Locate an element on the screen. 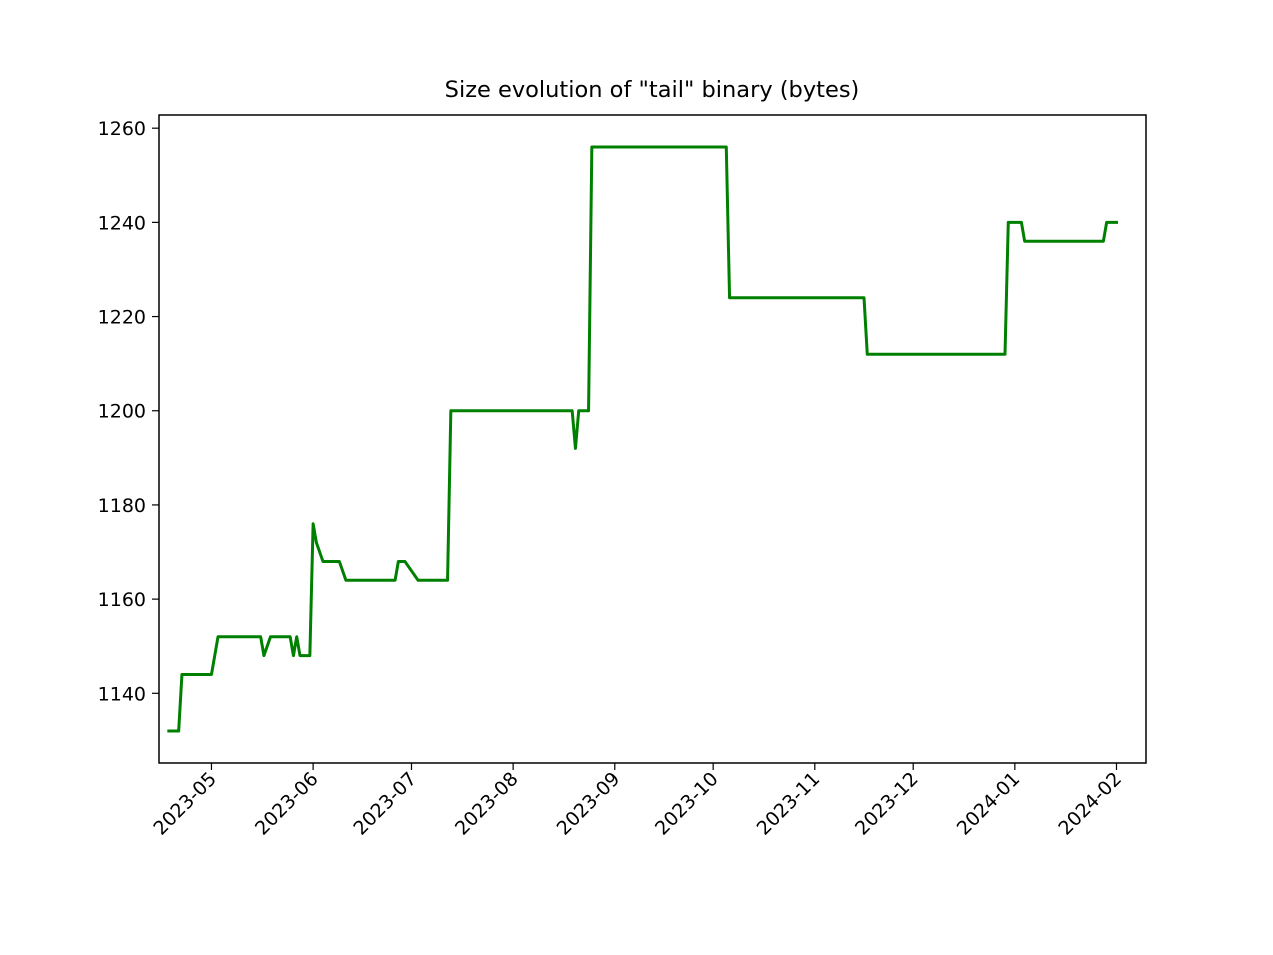 The image size is (1273, 955). y-tick-label: 1180 is located at coordinates (122, 506).